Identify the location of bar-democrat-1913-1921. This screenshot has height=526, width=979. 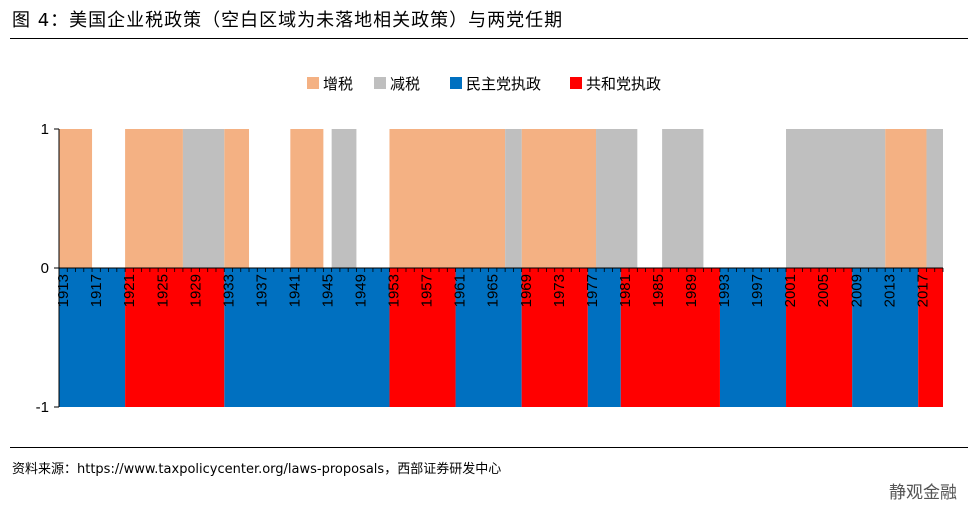
(92, 337).